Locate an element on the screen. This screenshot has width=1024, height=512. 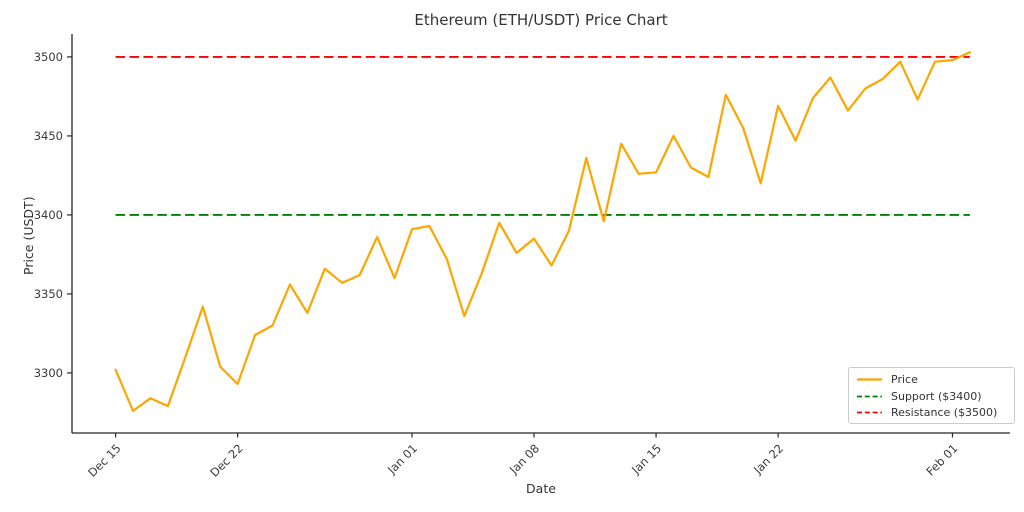
y-tick-label: 3500 is located at coordinates (48, 57).